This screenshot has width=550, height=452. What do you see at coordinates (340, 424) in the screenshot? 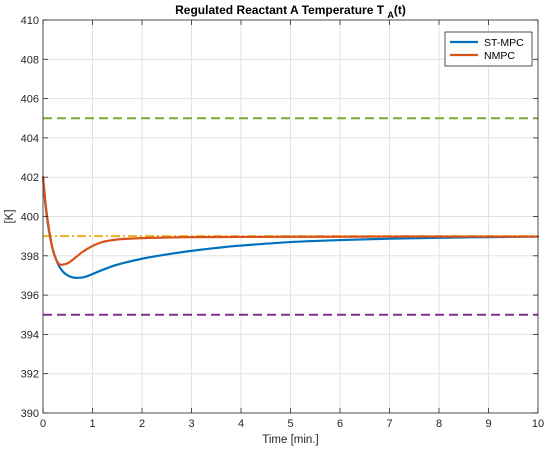
I see `x-tick-label: 6` at bounding box center [340, 424].